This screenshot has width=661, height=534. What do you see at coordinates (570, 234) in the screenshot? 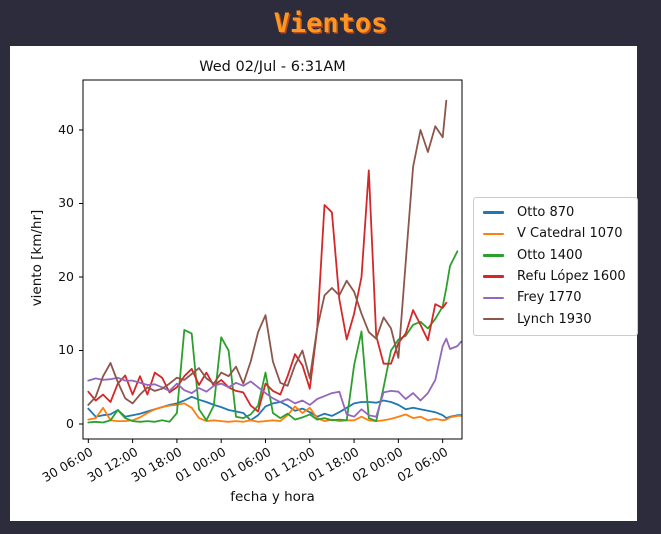
I see `legend-label: V Catedral 1070` at bounding box center [570, 234].